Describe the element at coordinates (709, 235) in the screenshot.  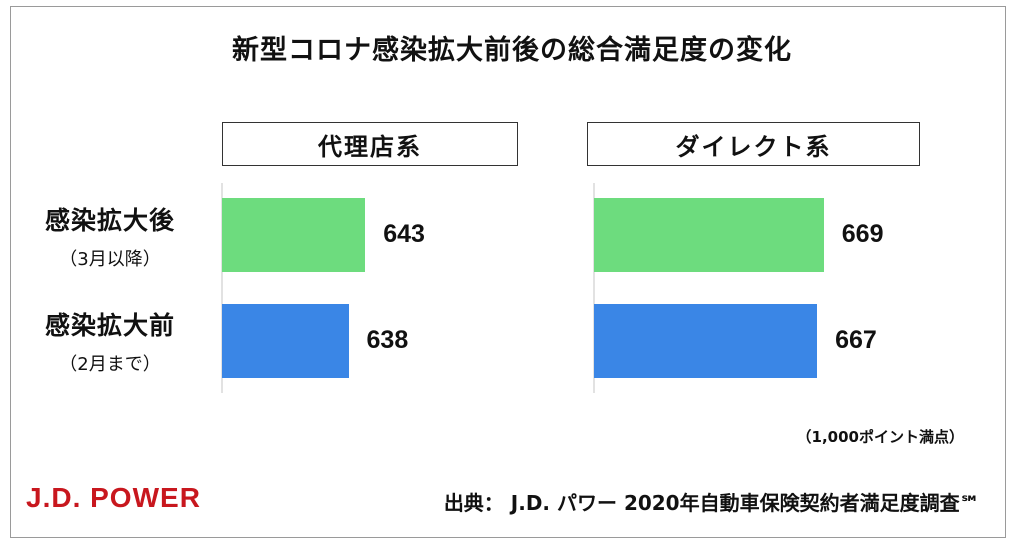
I see `bar-direct-after` at that location.